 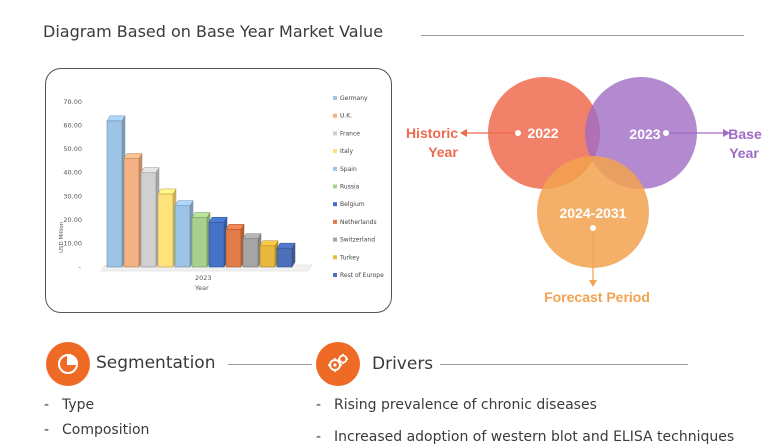 I want to click on legend-item: Germany, so click(x=350, y=98).